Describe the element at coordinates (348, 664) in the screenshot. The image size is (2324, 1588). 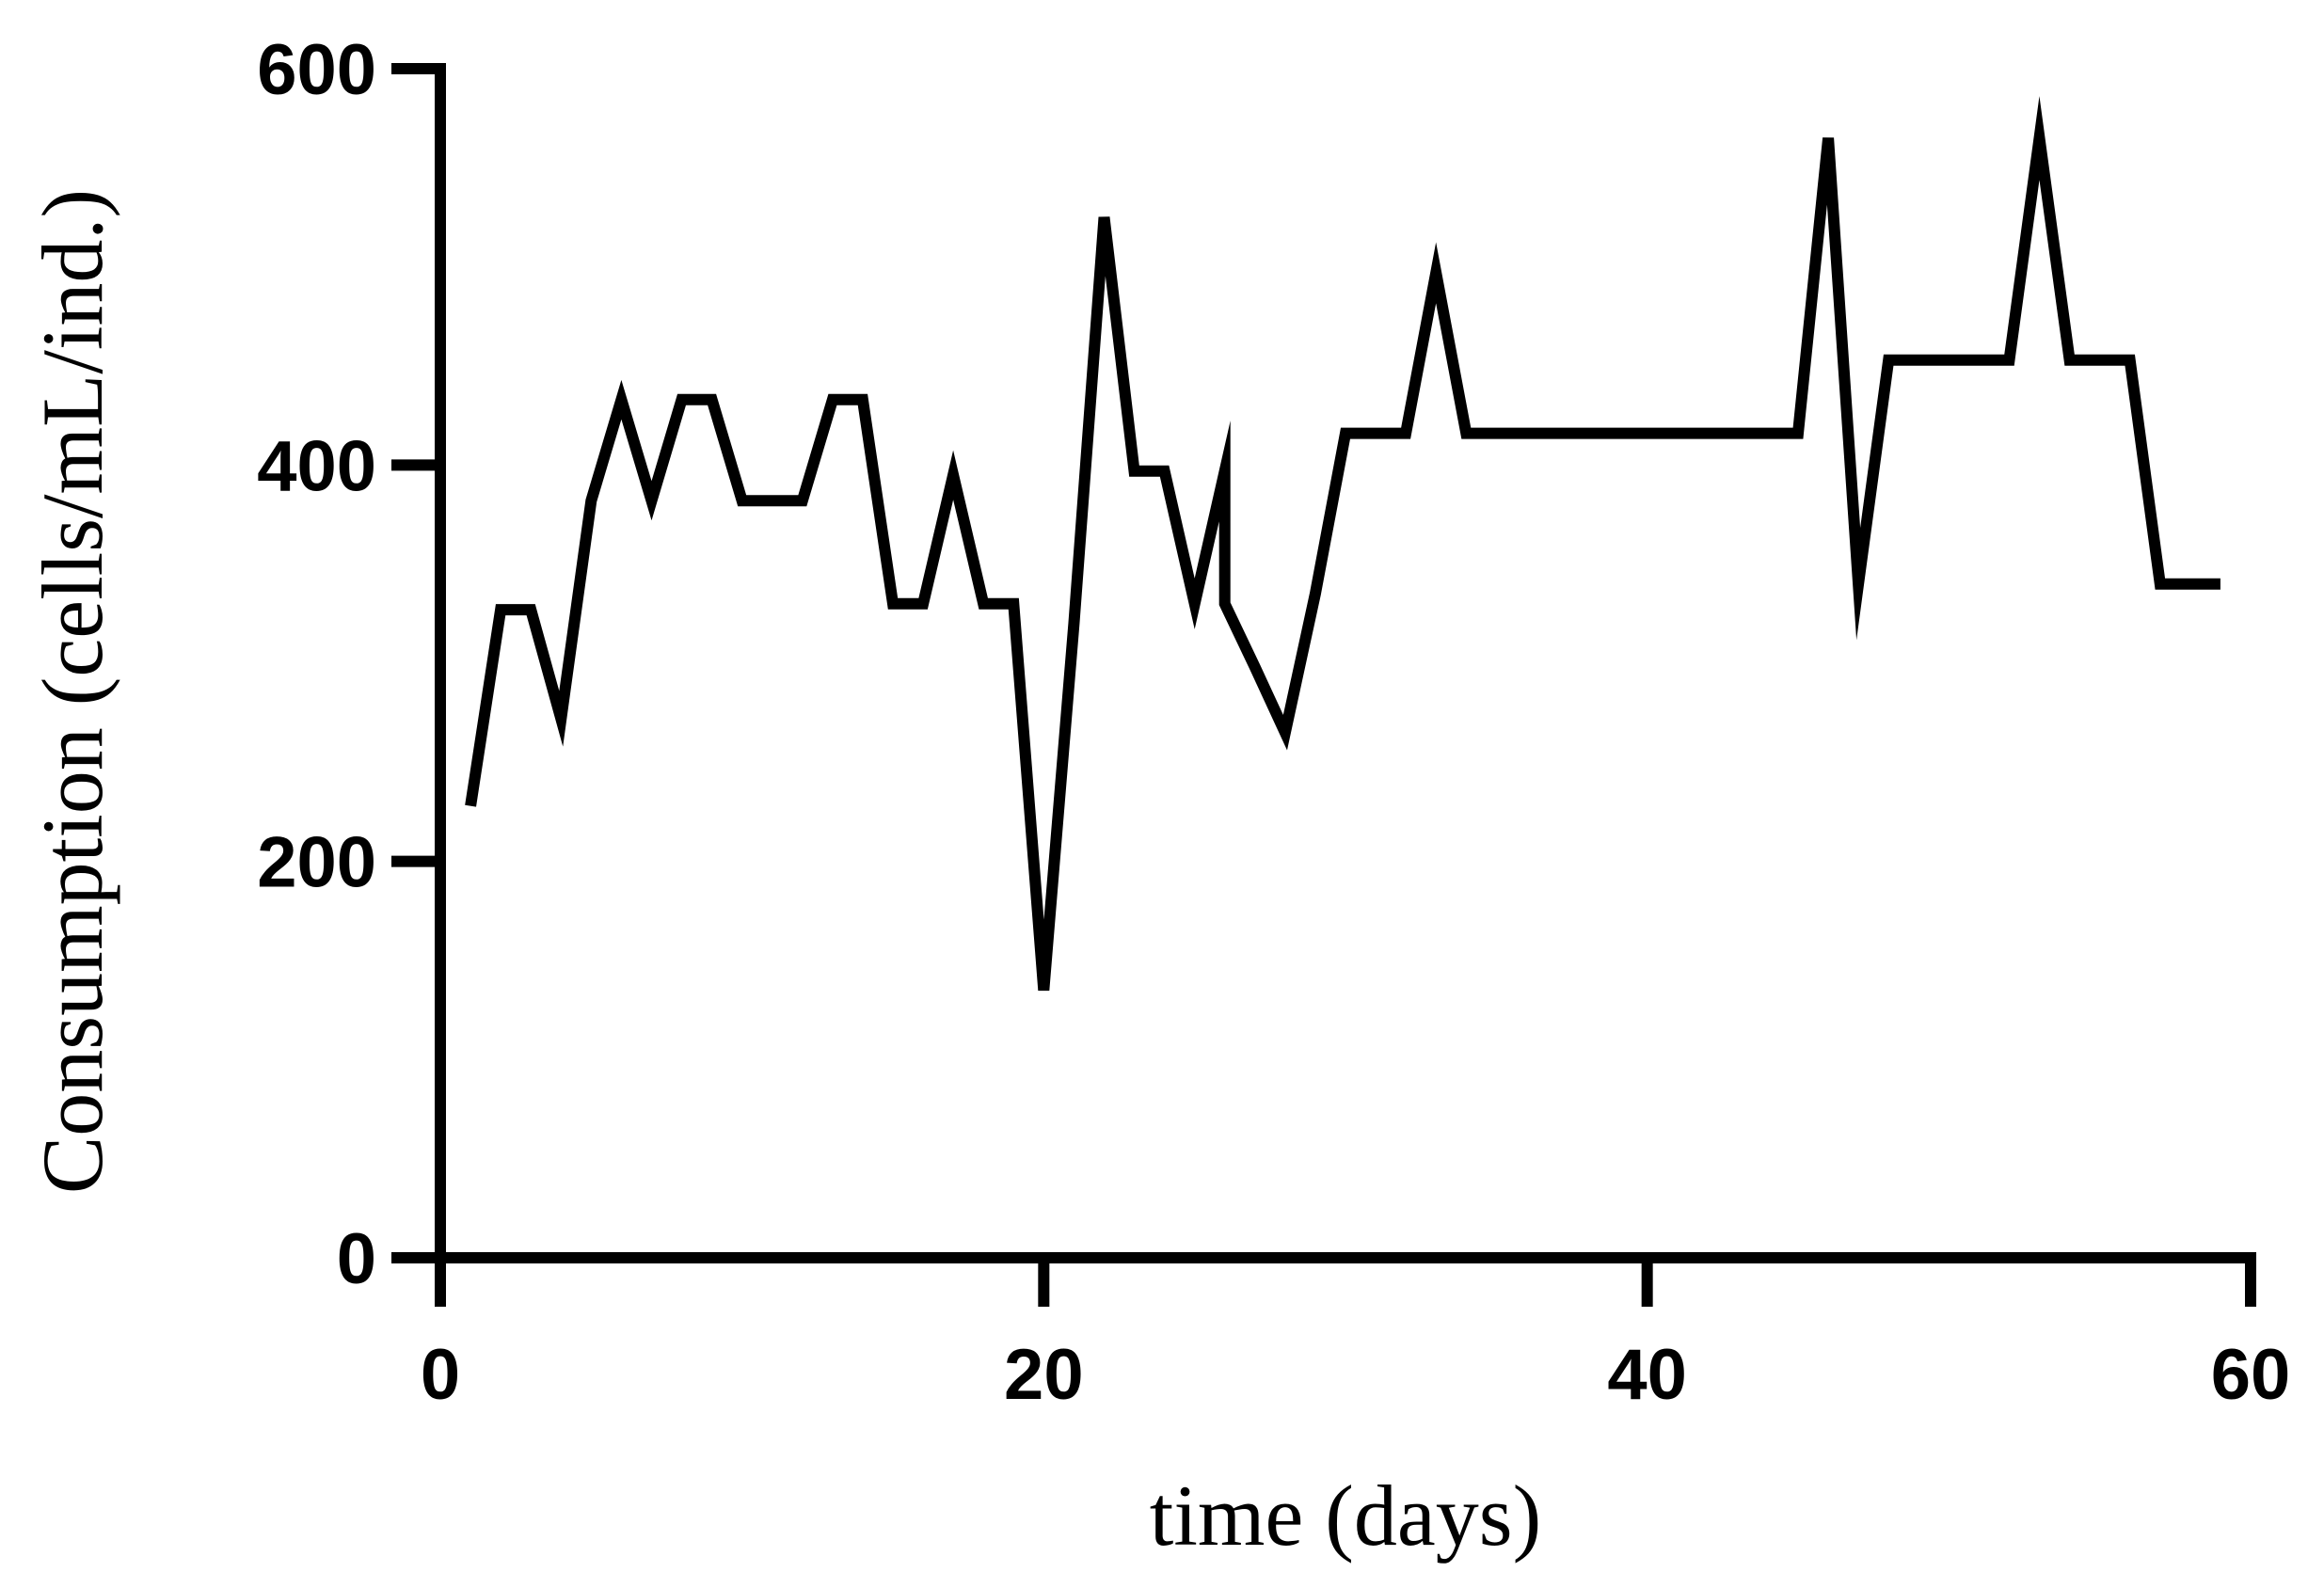
I see `y-ticks: 0 200 400 600` at that location.